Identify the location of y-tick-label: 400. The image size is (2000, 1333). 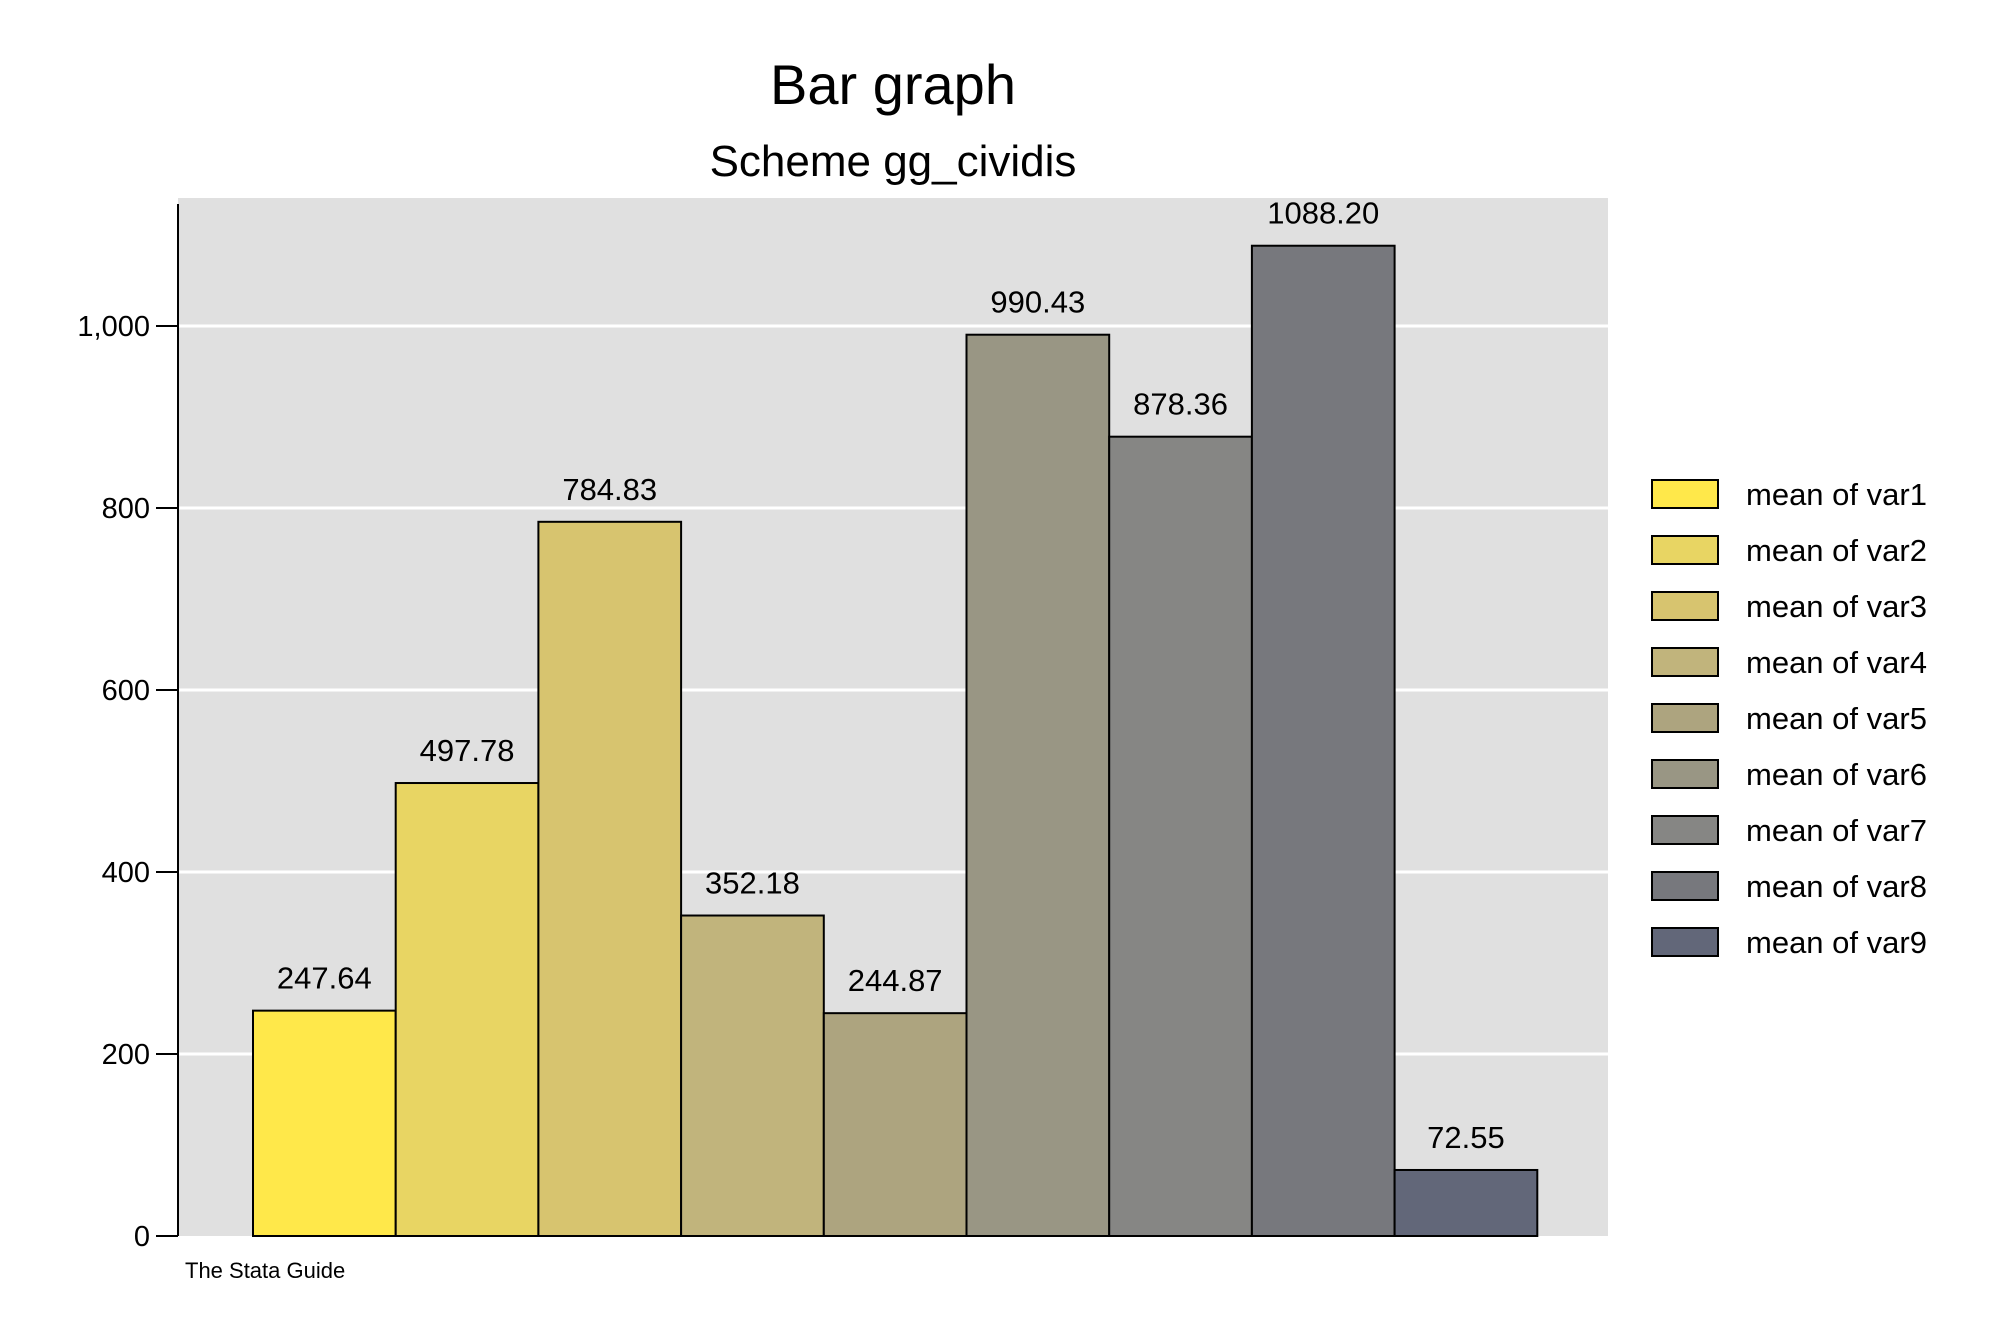
(126, 873).